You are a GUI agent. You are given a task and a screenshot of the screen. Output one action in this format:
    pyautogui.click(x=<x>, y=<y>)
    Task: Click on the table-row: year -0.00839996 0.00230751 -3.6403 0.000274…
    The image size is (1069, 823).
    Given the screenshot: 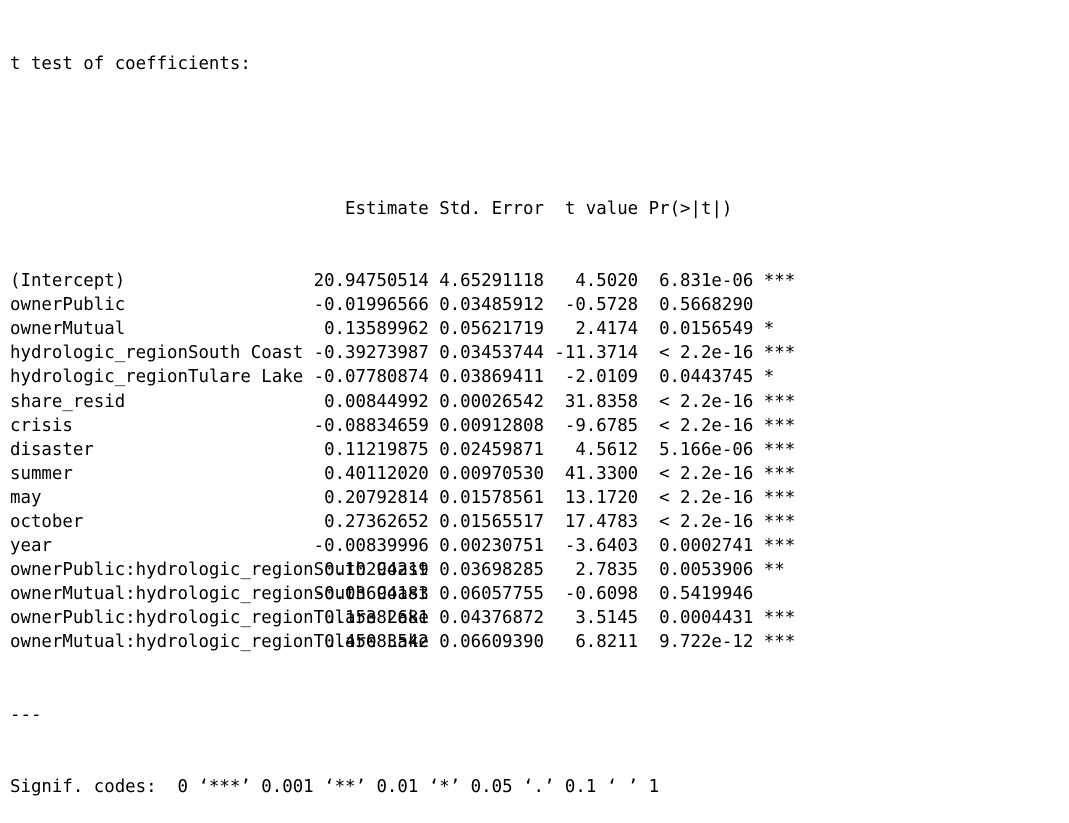 What is the action you would take?
    pyautogui.click(x=408, y=546)
    